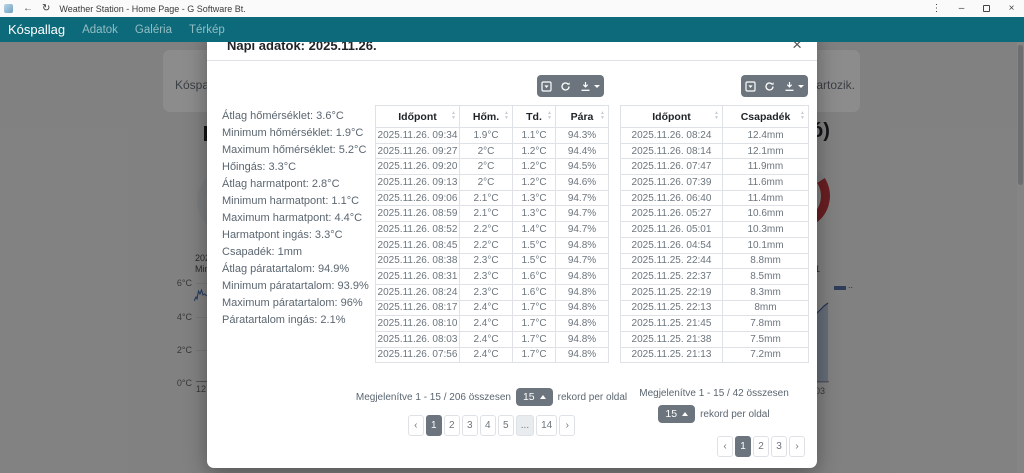 Image resolution: width=1024 pixels, height=473 pixels. Describe the element at coordinates (153, 29) in the screenshot. I see `nav-item-galeria: Galéria` at that location.